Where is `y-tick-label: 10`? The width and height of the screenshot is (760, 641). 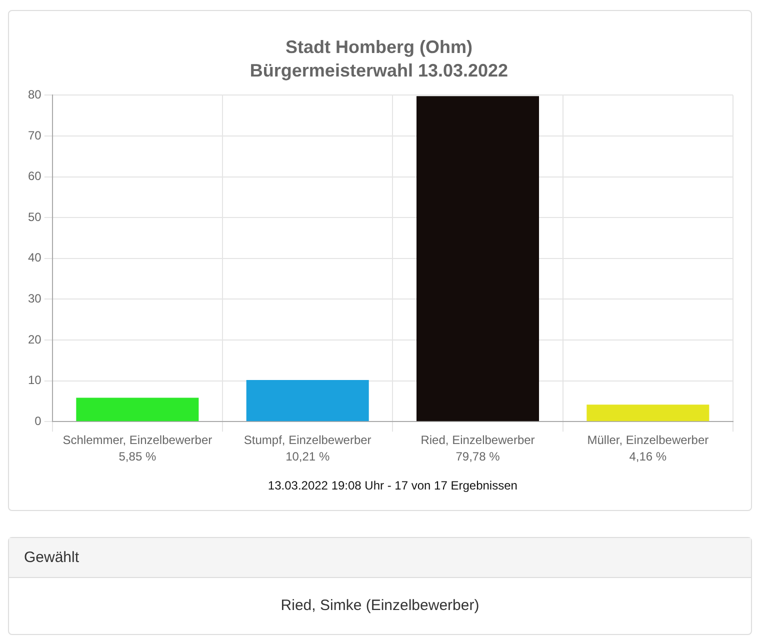 y-tick-label: 10 is located at coordinates (35, 380).